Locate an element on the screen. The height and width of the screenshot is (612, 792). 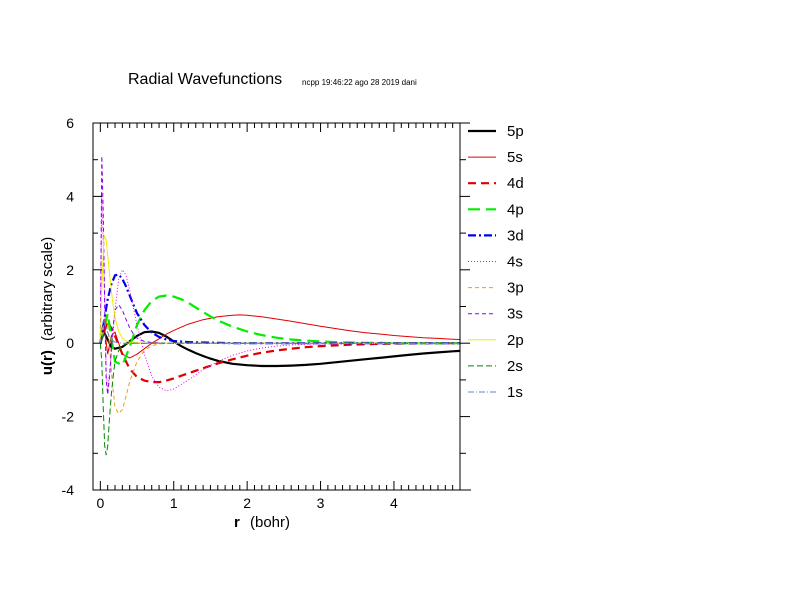
series-line-5p is located at coordinates (279, 348).